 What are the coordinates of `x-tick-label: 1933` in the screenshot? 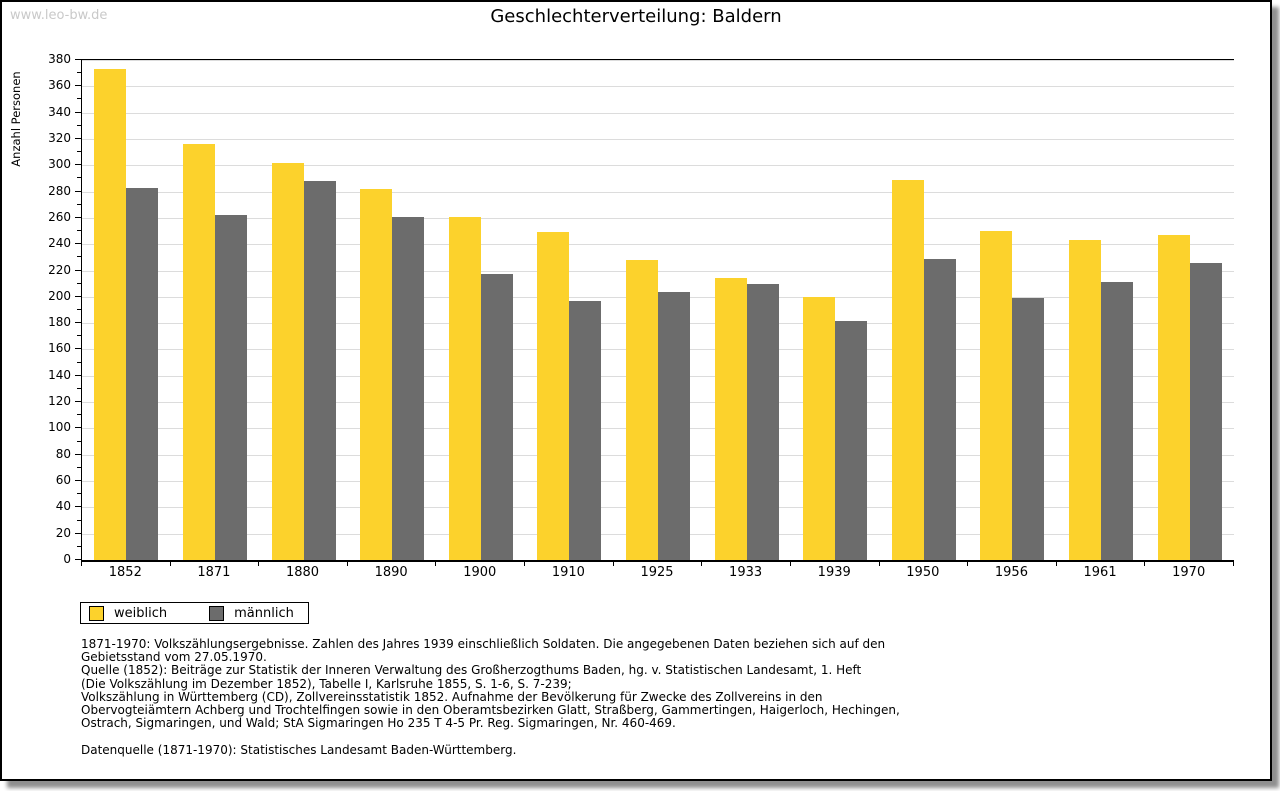 It's located at (746, 572).